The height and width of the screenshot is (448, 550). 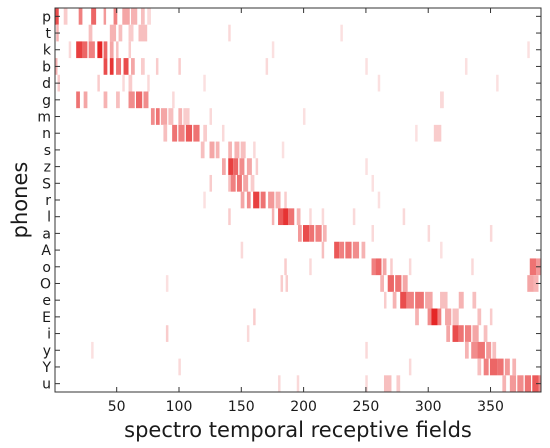 I want to click on y-tick-label-o: o, so click(x=46, y=268).